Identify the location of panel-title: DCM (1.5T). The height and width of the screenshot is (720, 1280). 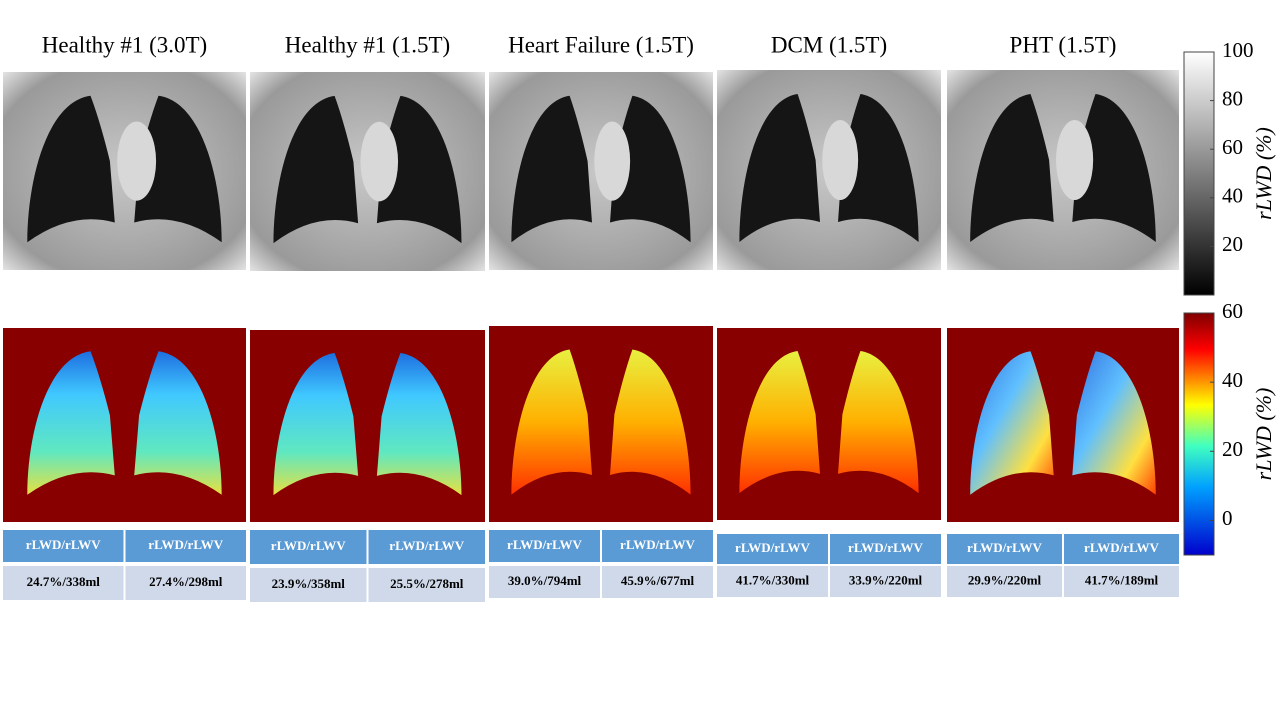
(829, 44).